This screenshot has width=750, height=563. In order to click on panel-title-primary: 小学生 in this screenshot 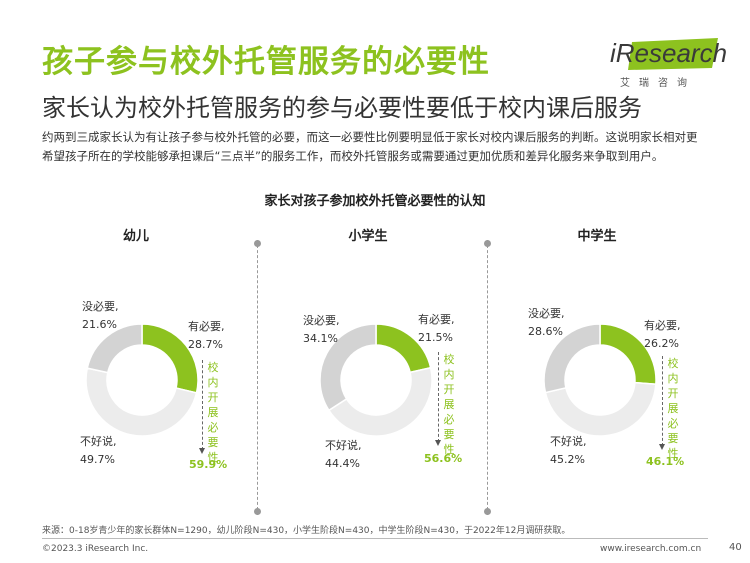, I will do `click(368, 236)`.